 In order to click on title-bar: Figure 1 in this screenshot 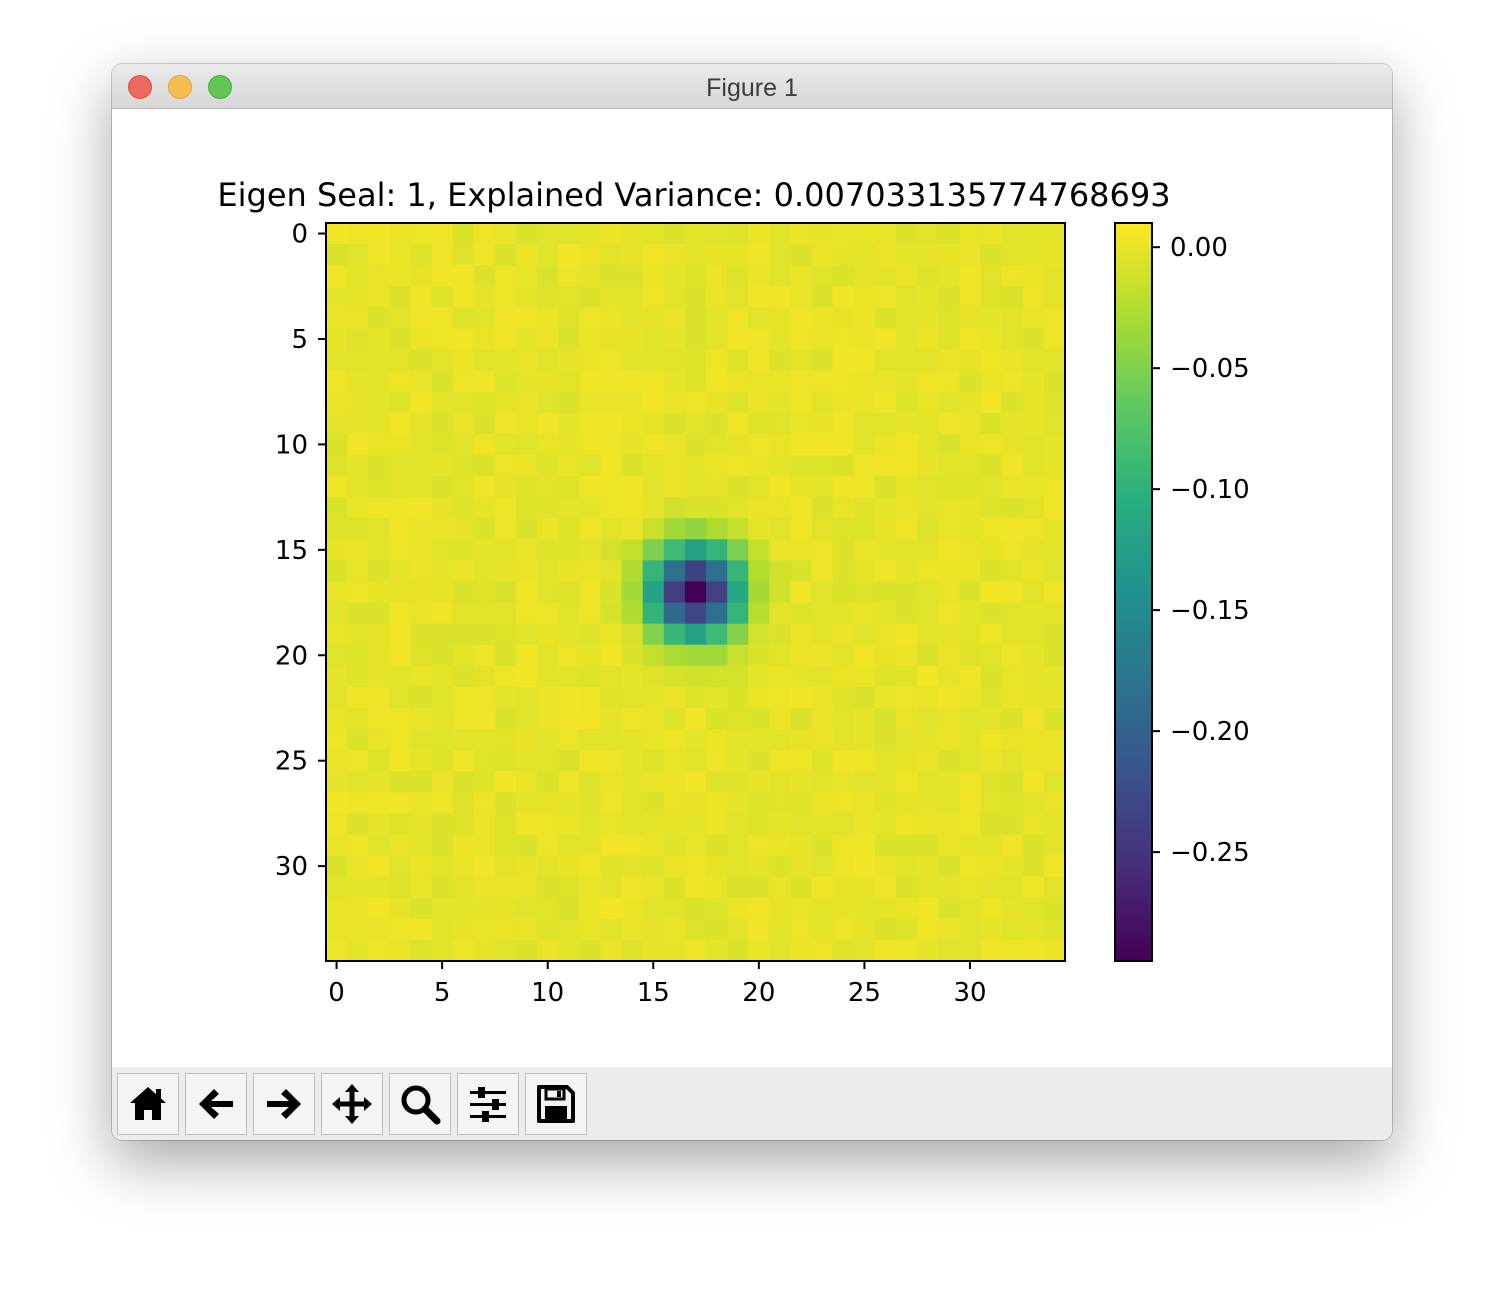, I will do `click(752, 86)`.